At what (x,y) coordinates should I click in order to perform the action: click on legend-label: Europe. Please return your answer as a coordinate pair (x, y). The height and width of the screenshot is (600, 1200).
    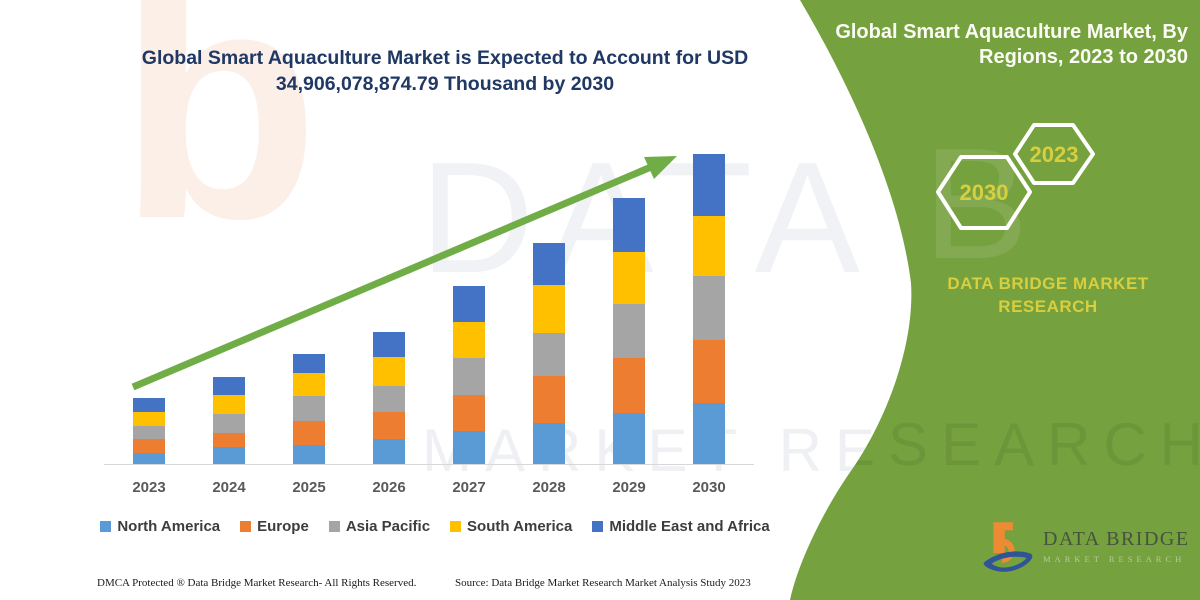
    Looking at the image, I should click on (283, 526).